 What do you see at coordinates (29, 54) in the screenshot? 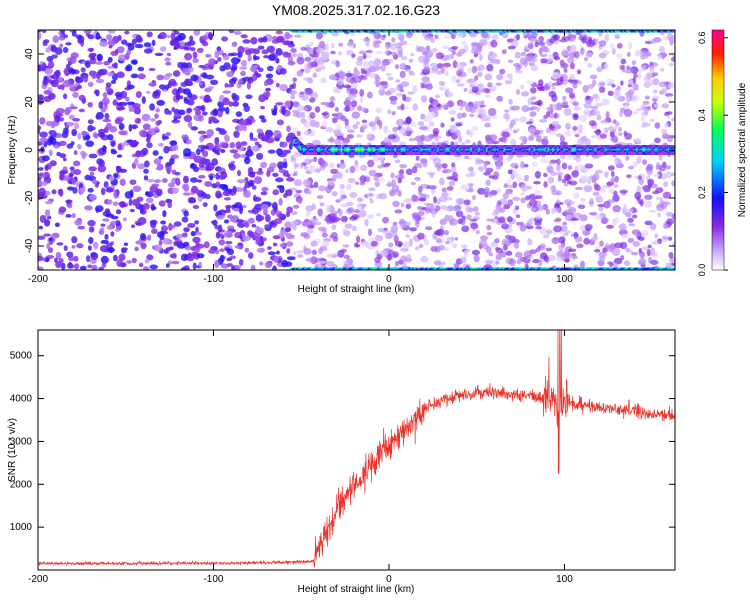
I see `y-tick-label: 40` at bounding box center [29, 54].